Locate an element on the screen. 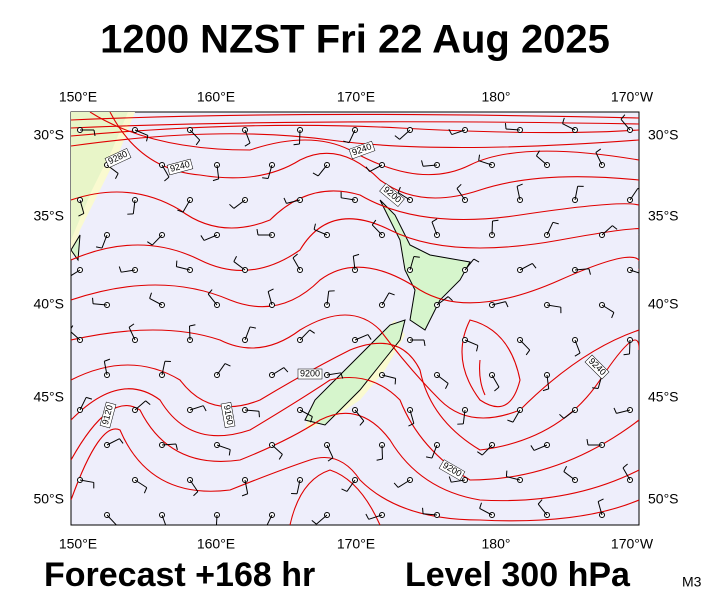 The height and width of the screenshot is (600, 711). lat-label: 40°S is located at coordinates (48, 304).